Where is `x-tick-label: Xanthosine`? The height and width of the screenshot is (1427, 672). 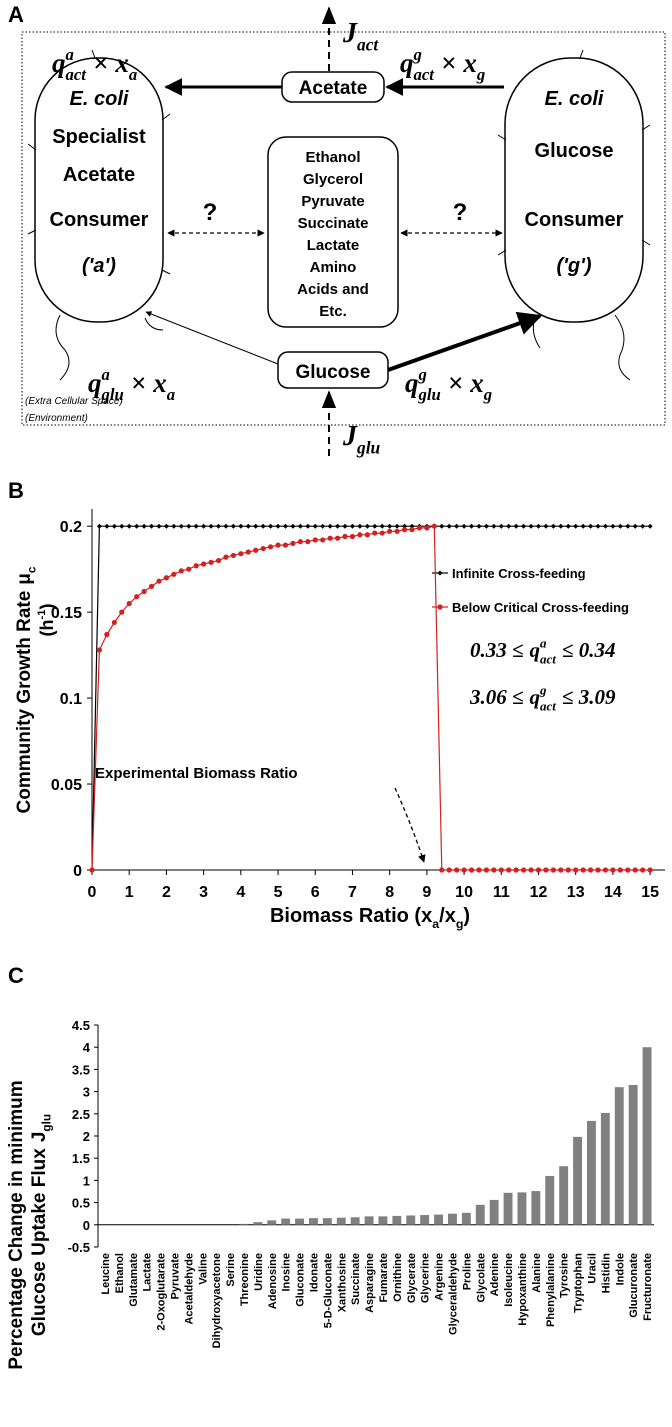 x-tick-label: Xanthosine is located at coordinates (342, 1282).